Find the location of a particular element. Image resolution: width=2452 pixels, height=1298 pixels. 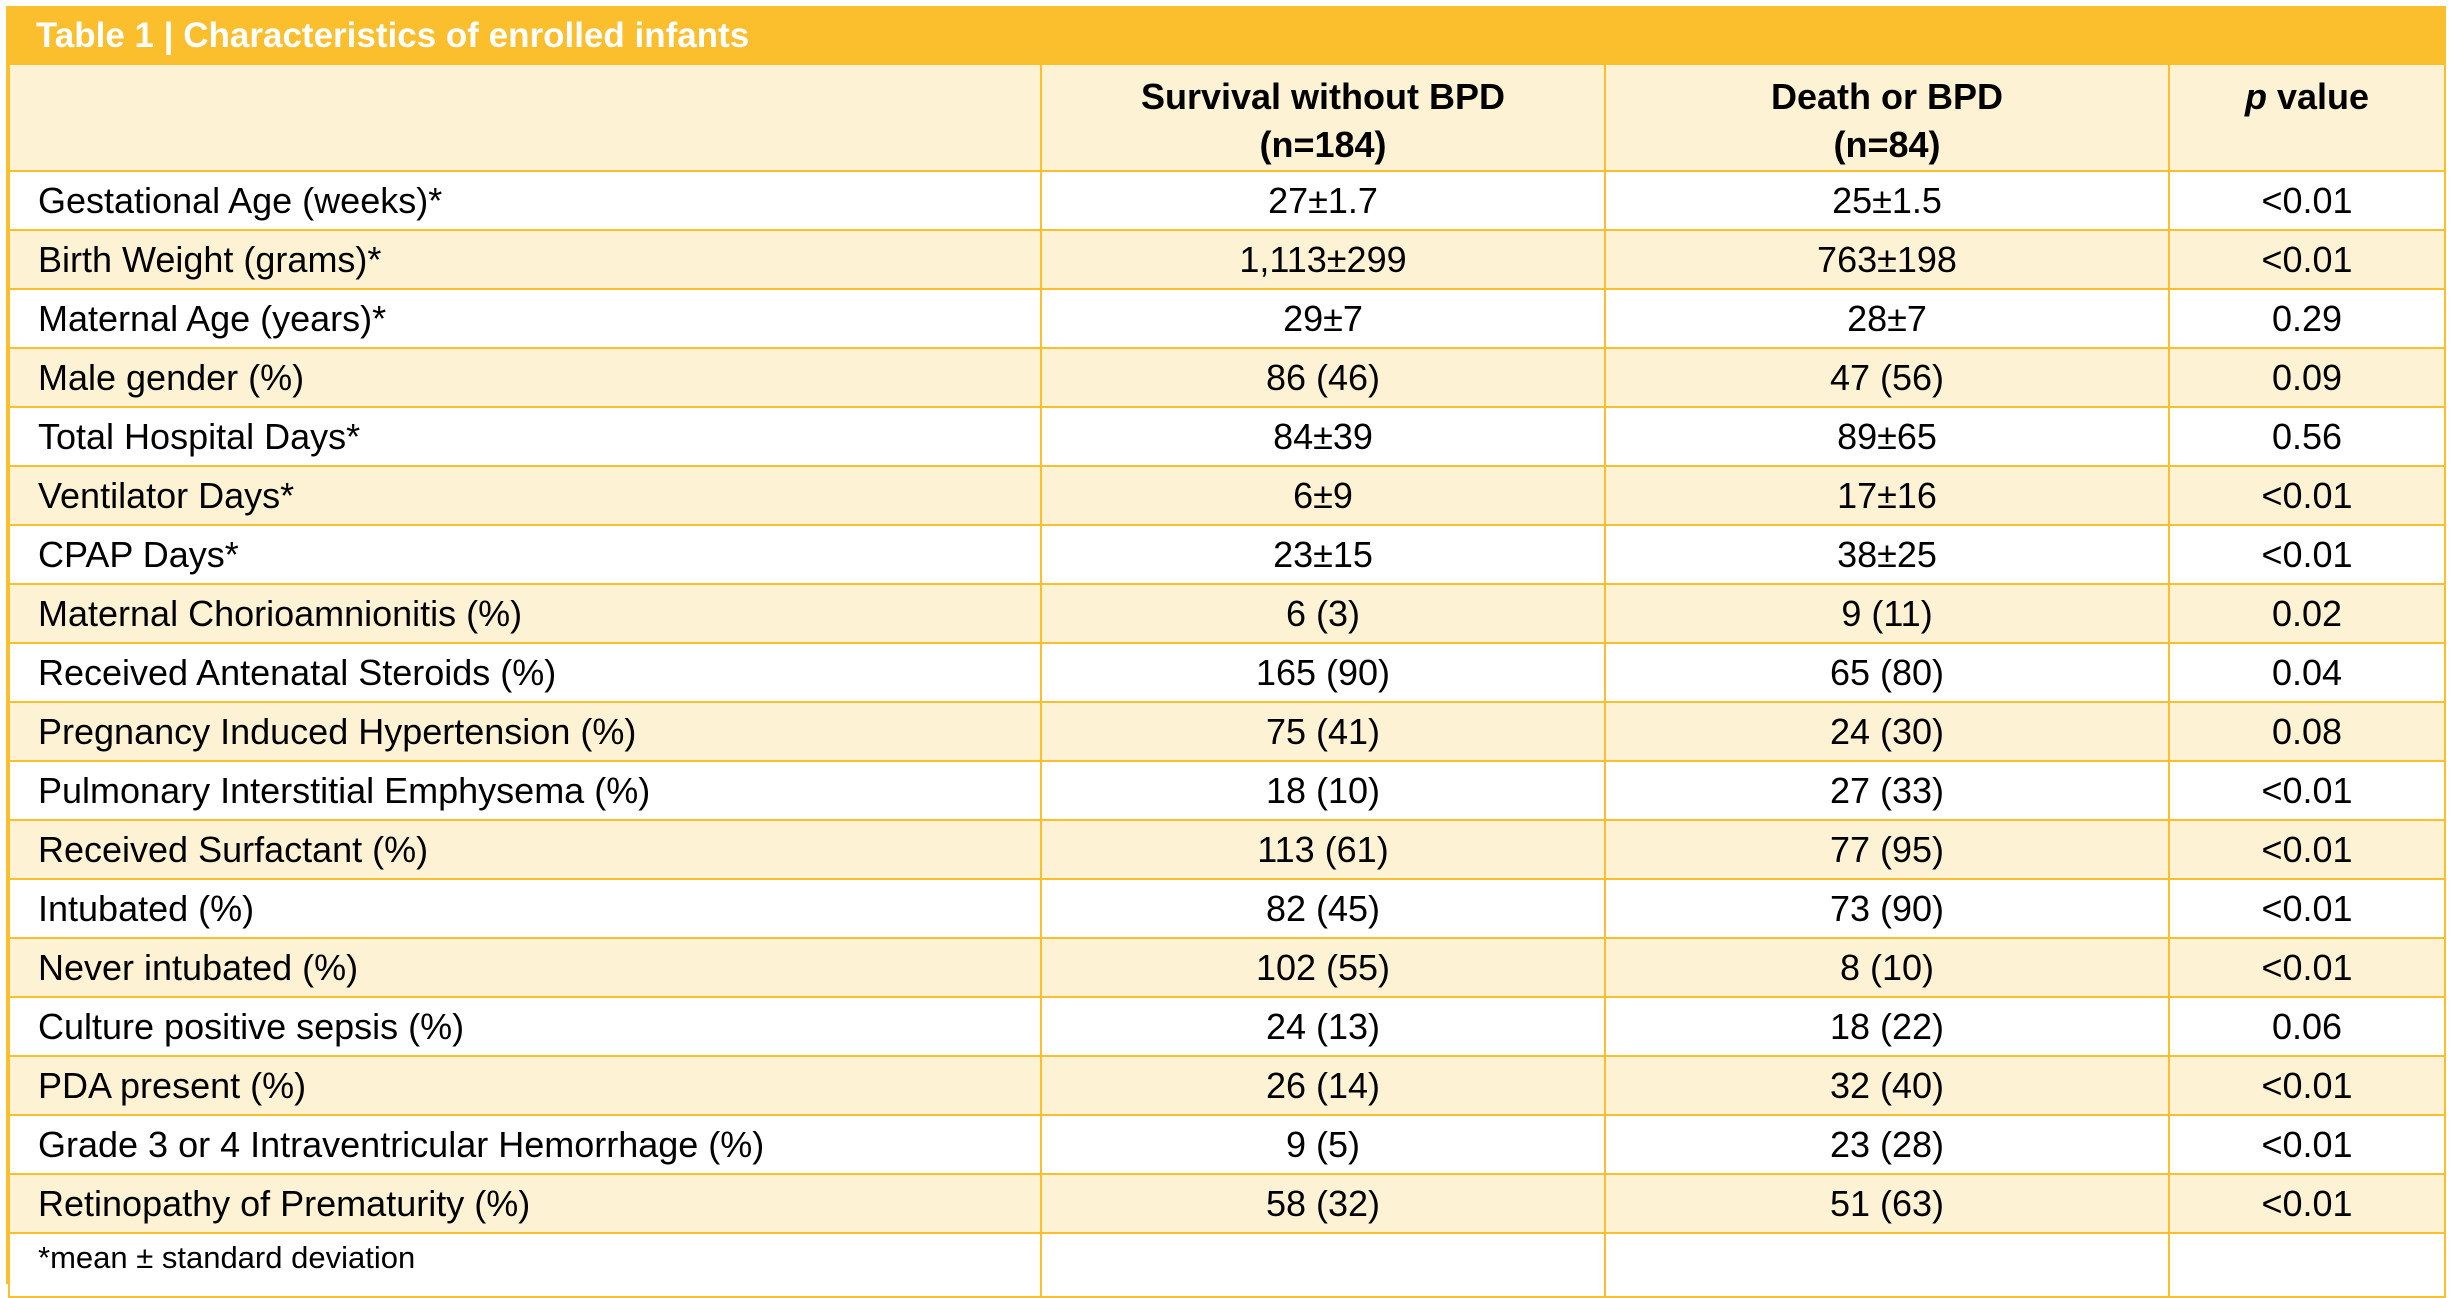

death-value-cell: 763±198 is located at coordinates (1887, 259).